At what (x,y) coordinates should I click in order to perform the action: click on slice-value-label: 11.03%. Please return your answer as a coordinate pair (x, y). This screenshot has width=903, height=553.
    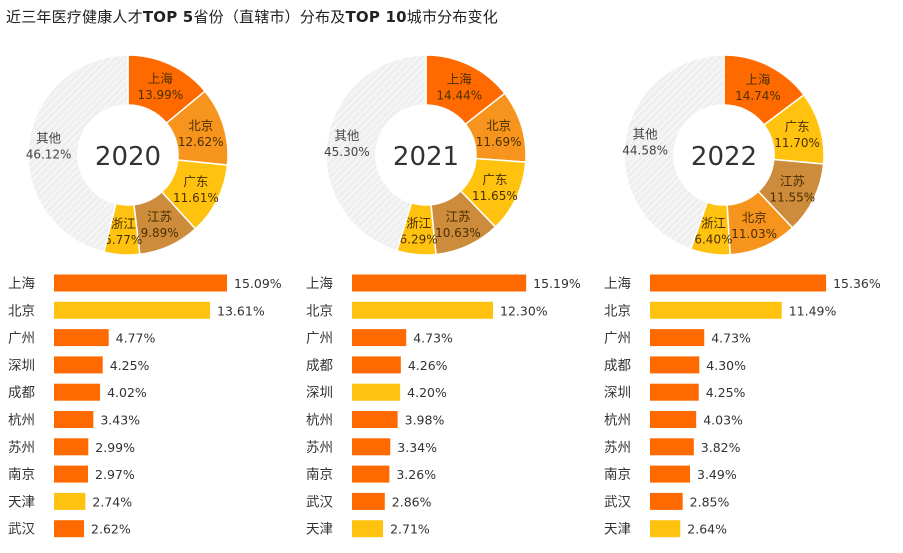
    Looking at the image, I should click on (754, 234).